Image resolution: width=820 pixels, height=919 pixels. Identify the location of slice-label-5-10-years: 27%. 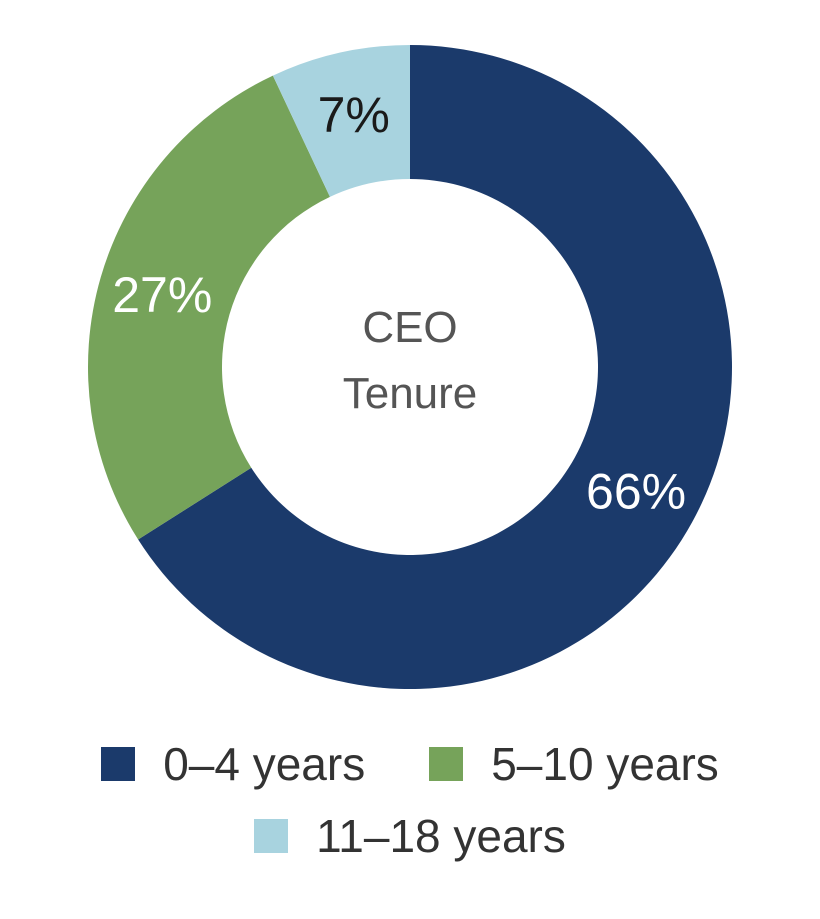
(162, 295).